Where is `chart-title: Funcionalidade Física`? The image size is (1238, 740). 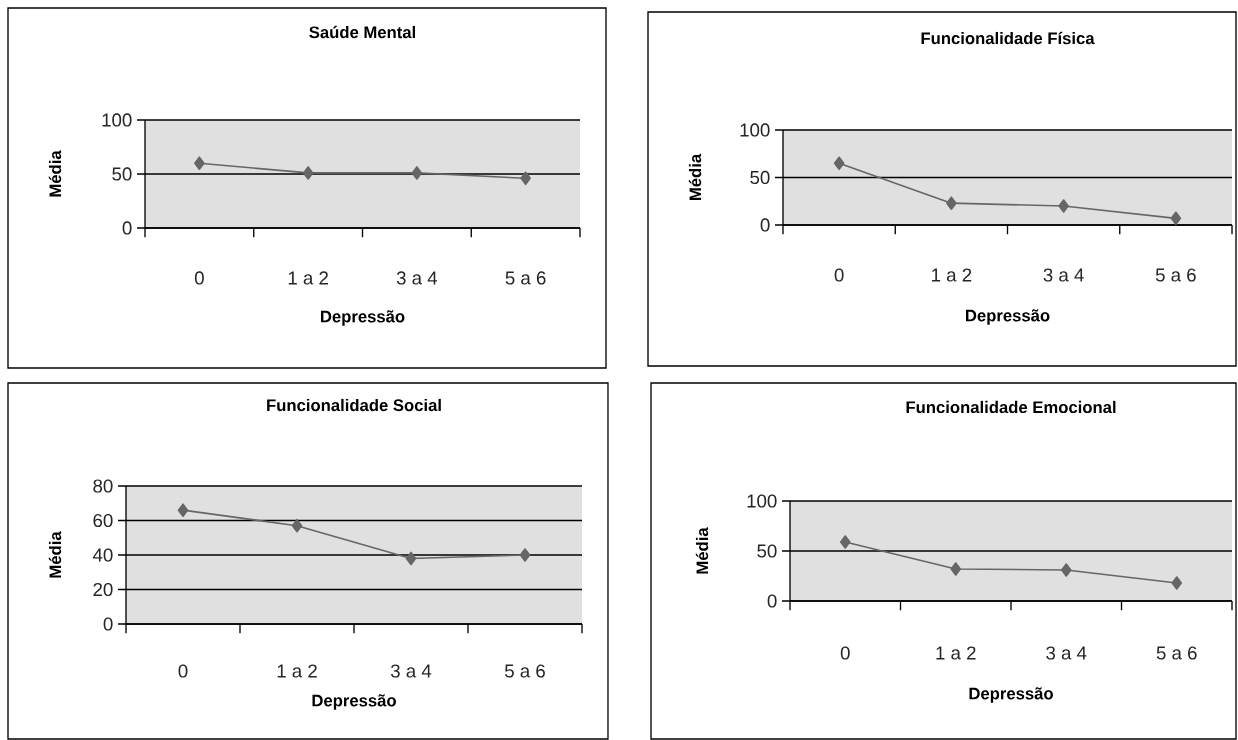 chart-title: Funcionalidade Física is located at coordinates (1008, 38).